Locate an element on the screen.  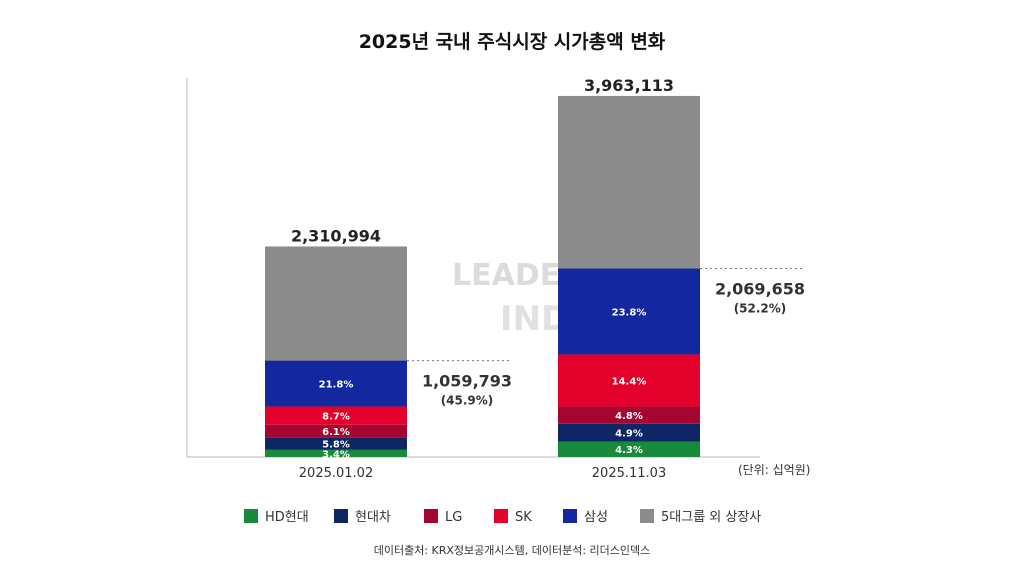
segment-label: 8.7% is located at coordinates (336, 417).